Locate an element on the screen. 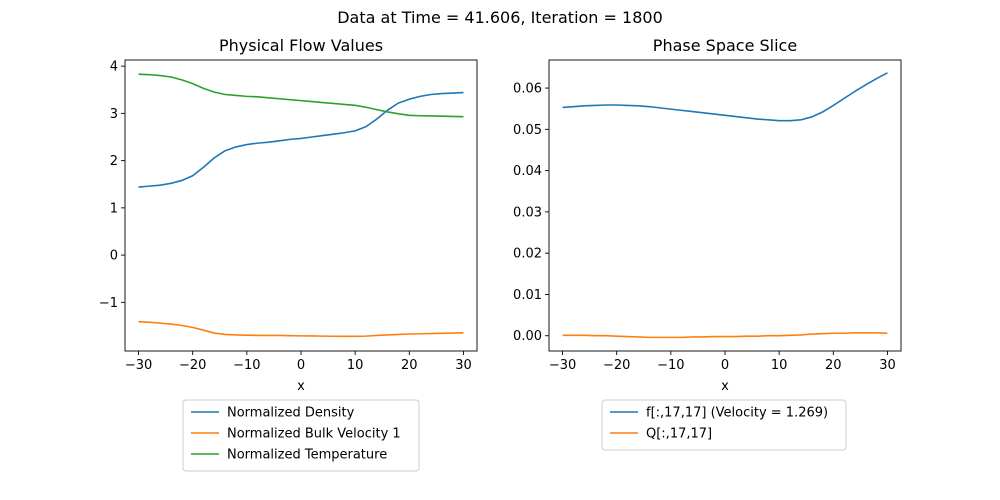  y-tick-label: 0.03 is located at coordinates (527, 212).